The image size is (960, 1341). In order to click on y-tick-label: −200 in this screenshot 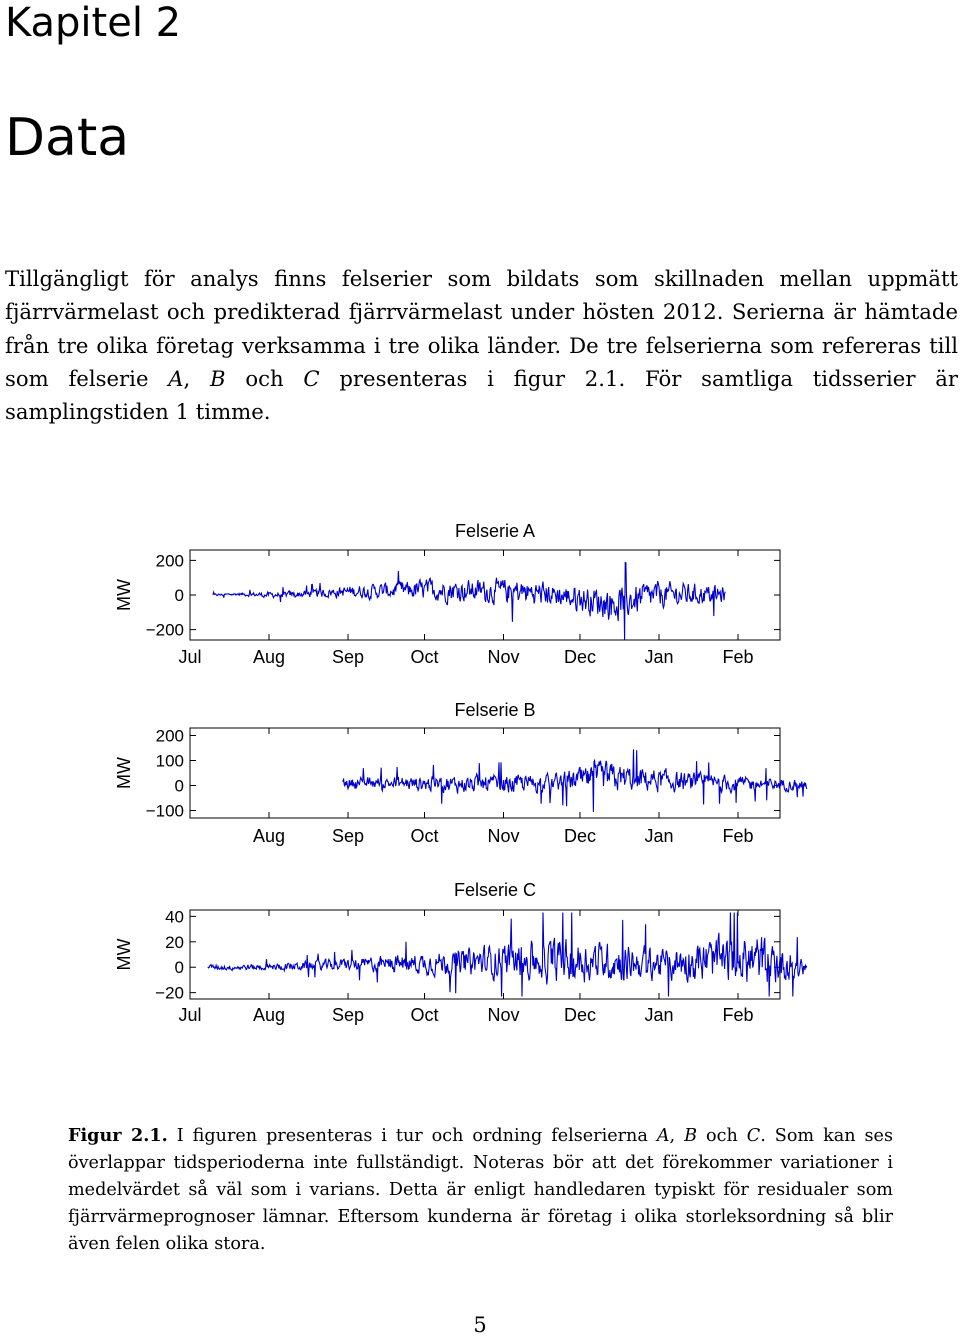, I will do `click(165, 630)`.